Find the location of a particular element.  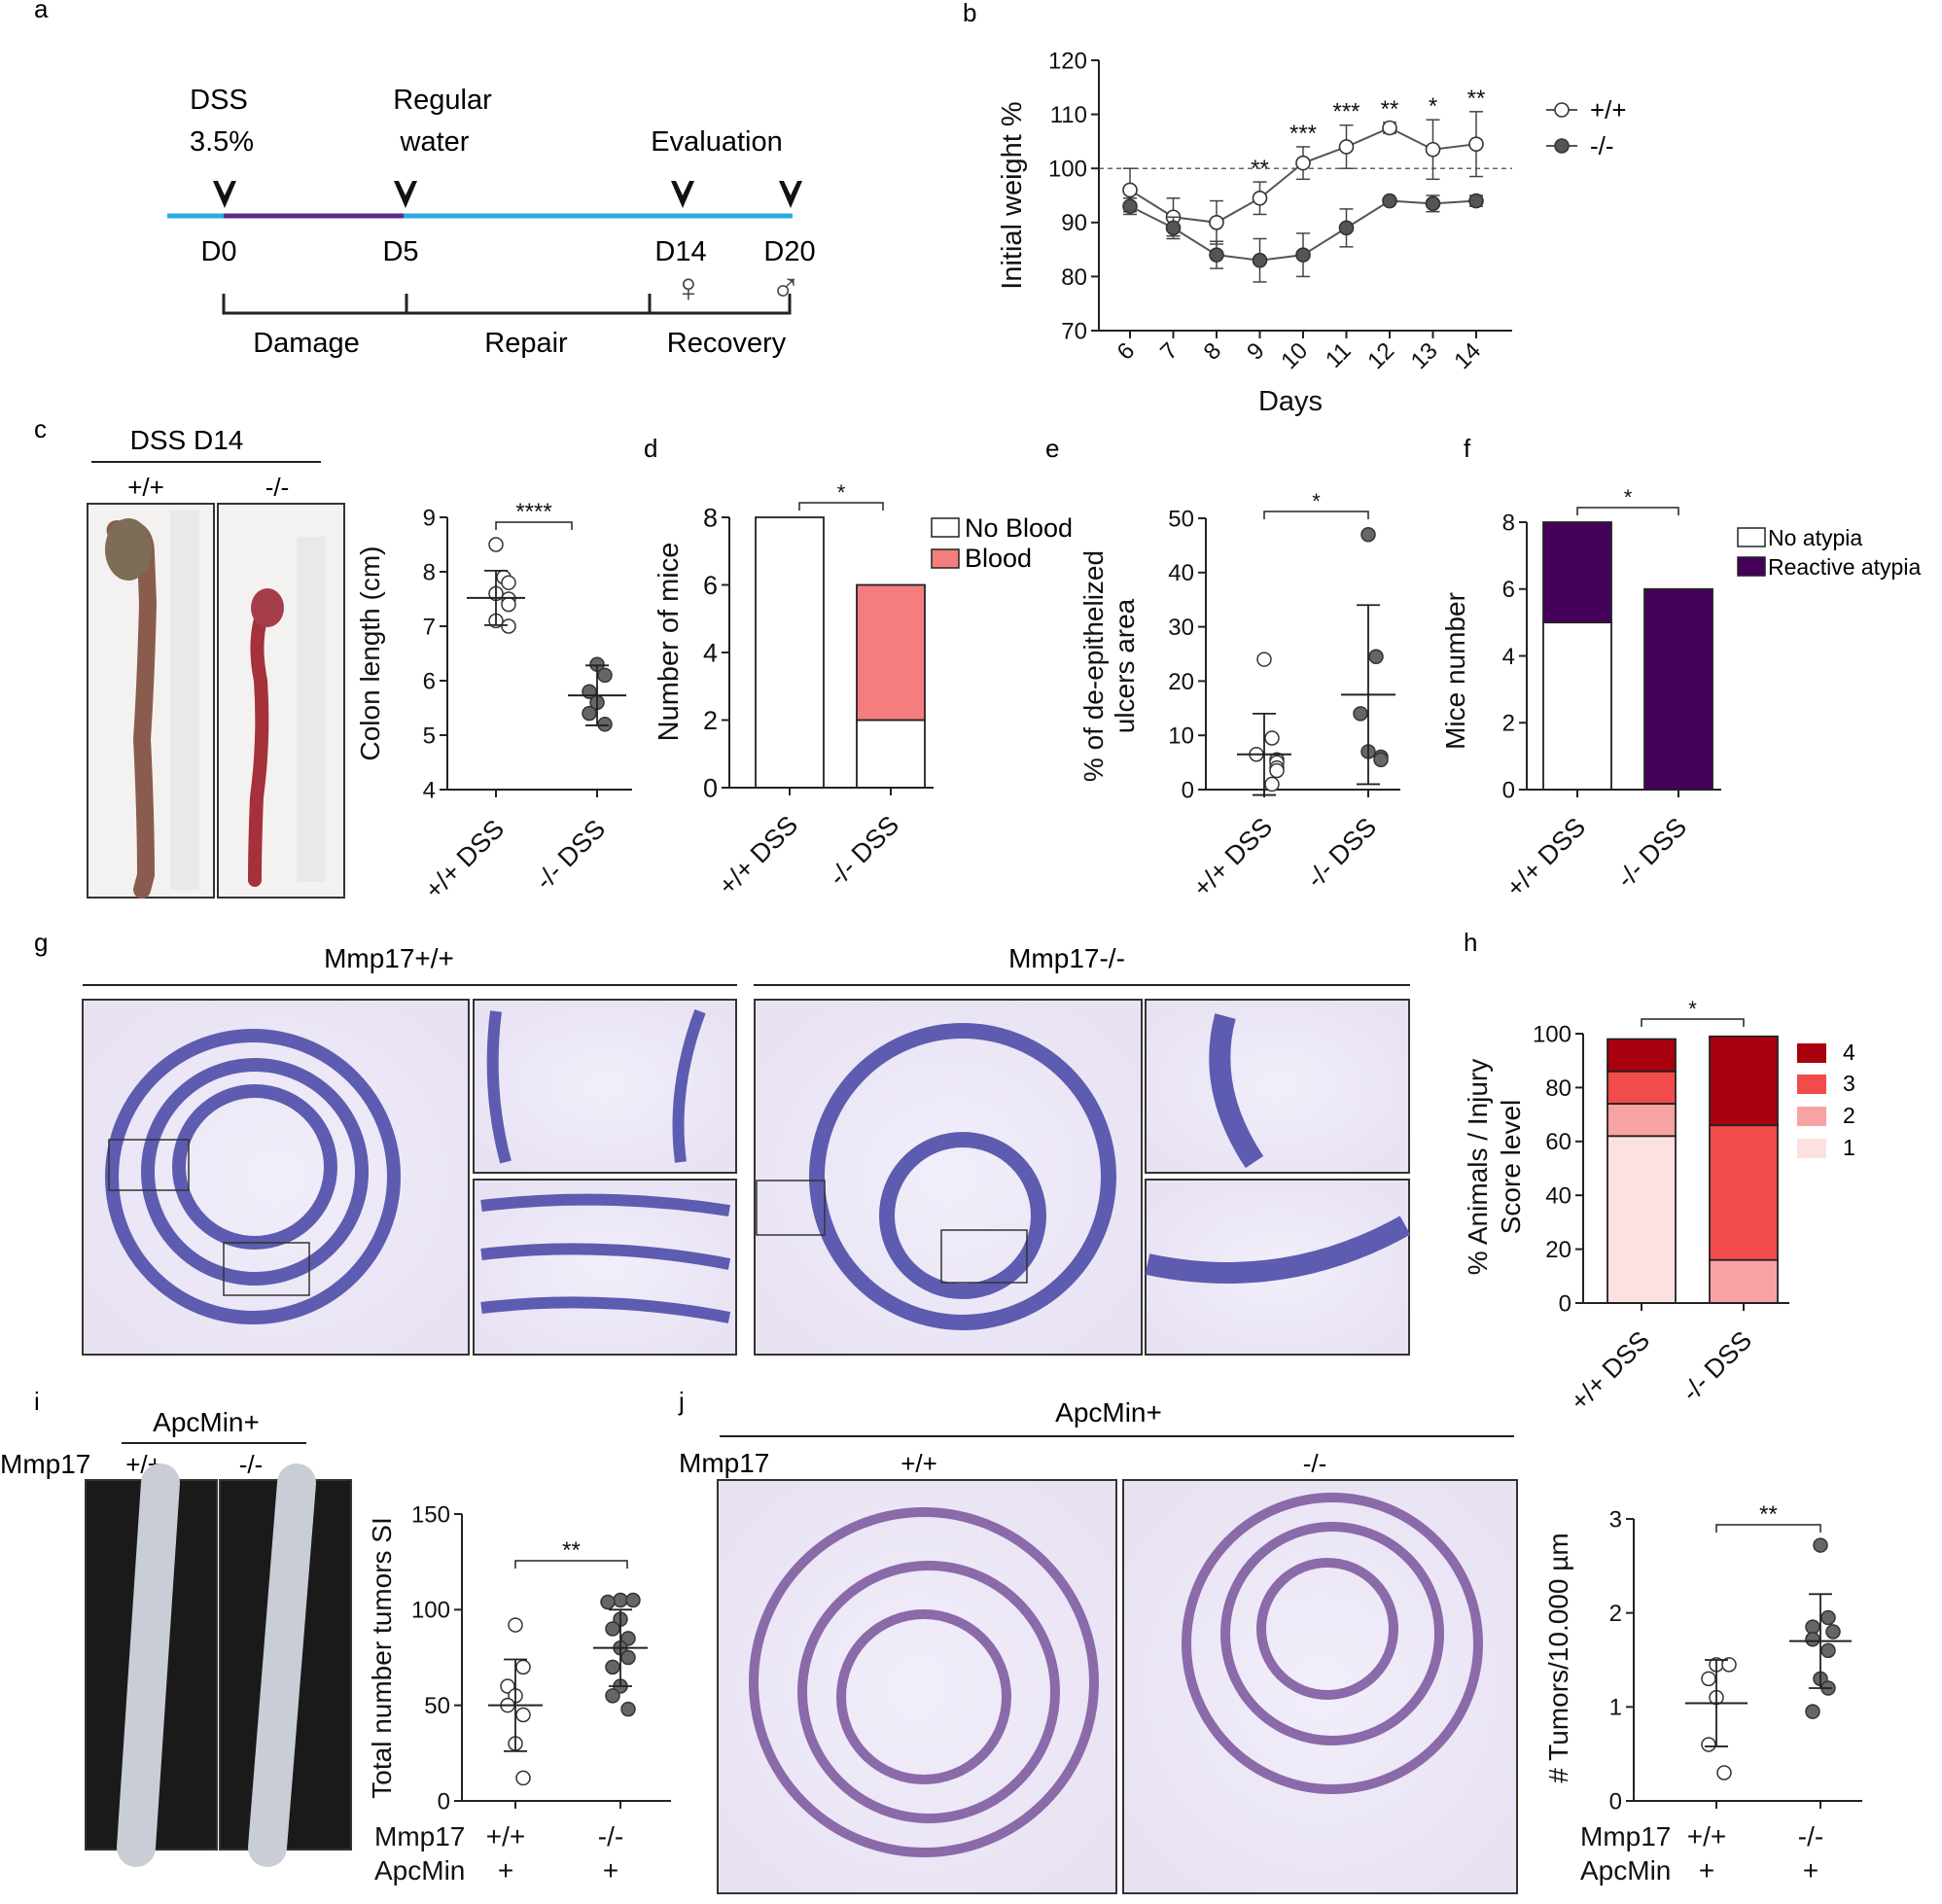

legend-b-marker-ko is located at coordinates (1562, 146).